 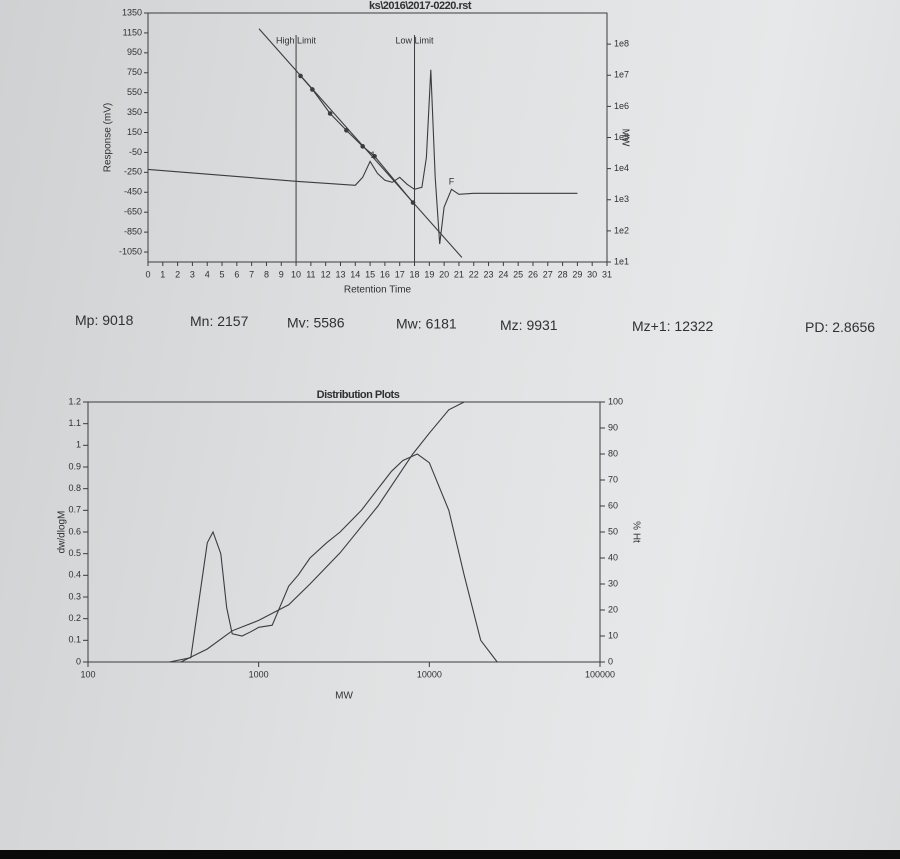 What do you see at coordinates (266, 274) in the screenshot?
I see `x-tick-label: 8` at bounding box center [266, 274].